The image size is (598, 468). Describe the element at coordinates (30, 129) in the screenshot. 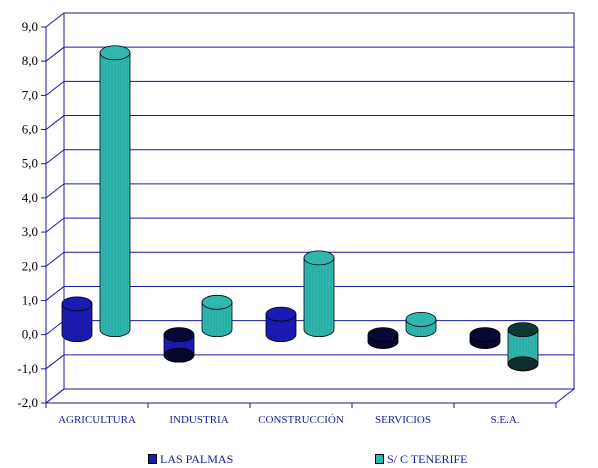

I see `y-tick-label: 6,0` at that location.